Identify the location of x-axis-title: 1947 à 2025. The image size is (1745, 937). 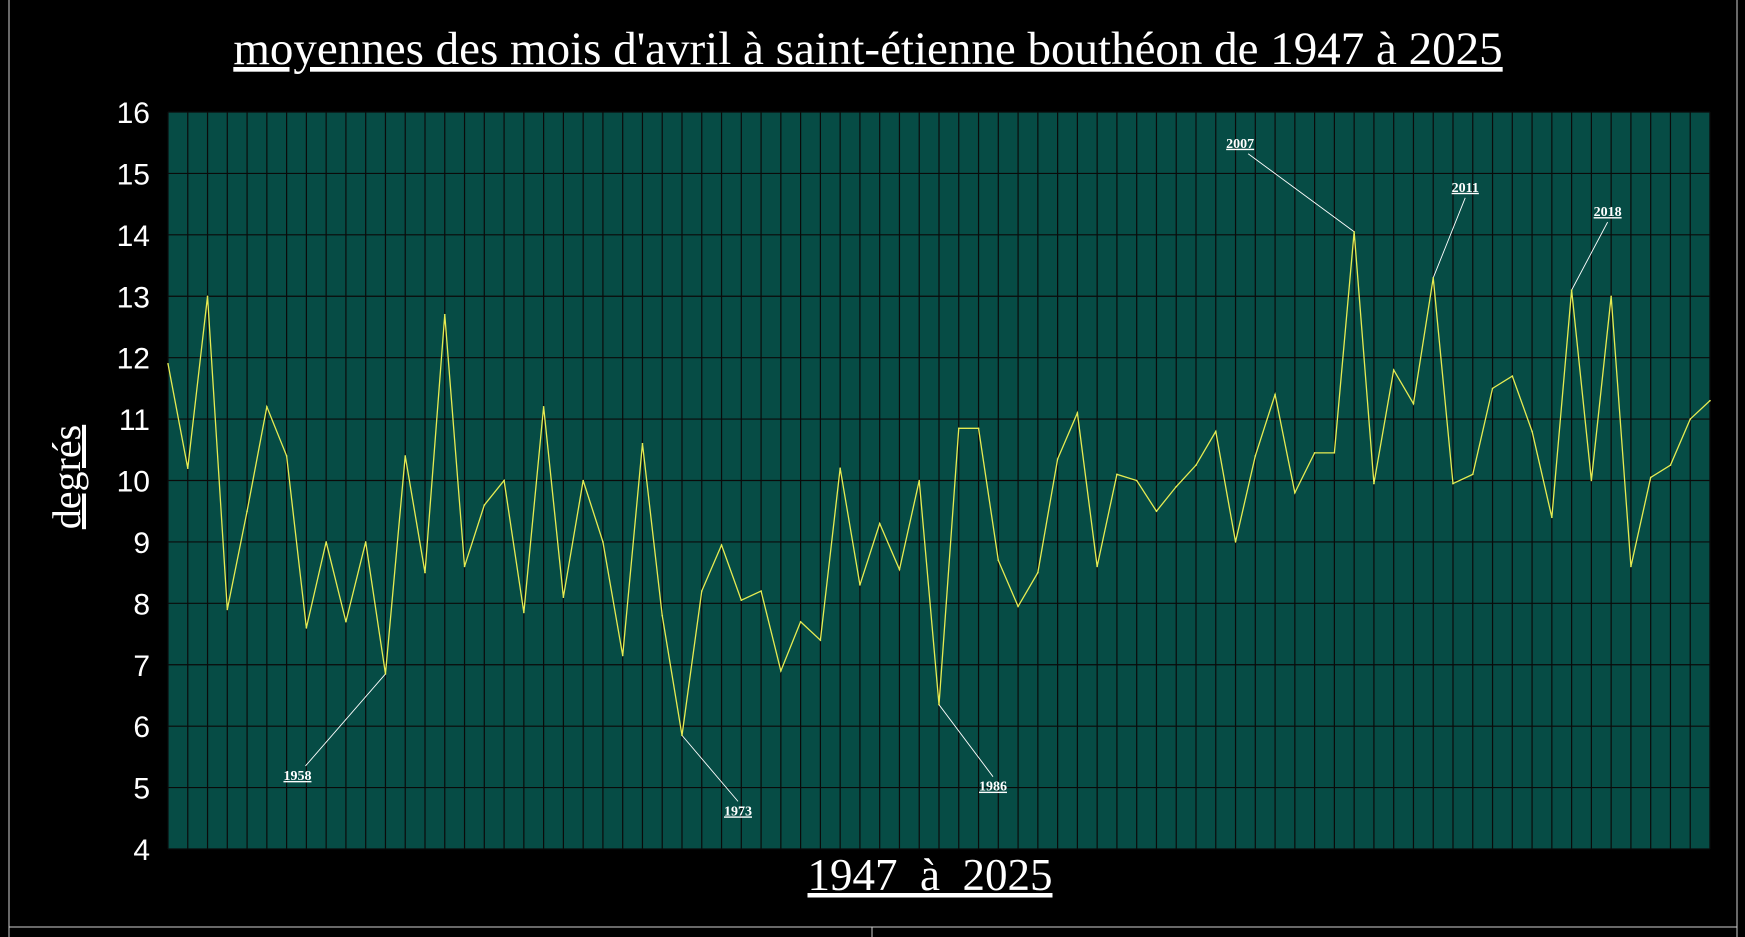
(930, 875).